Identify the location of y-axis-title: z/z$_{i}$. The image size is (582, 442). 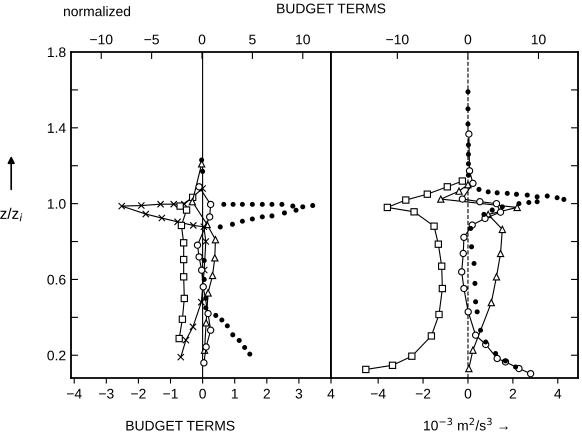
(11, 215).